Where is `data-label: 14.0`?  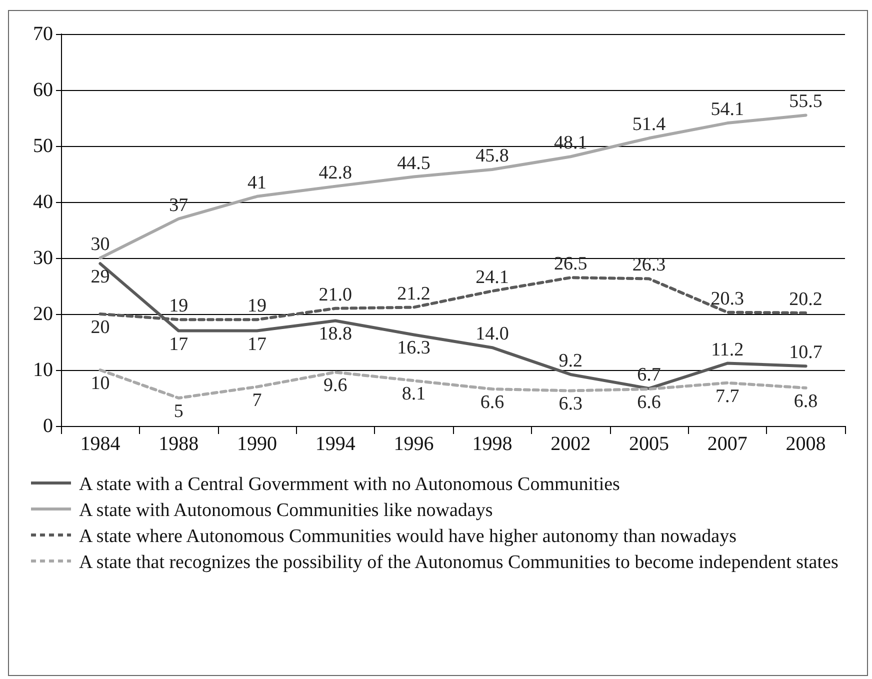 data-label: 14.0 is located at coordinates (492, 334).